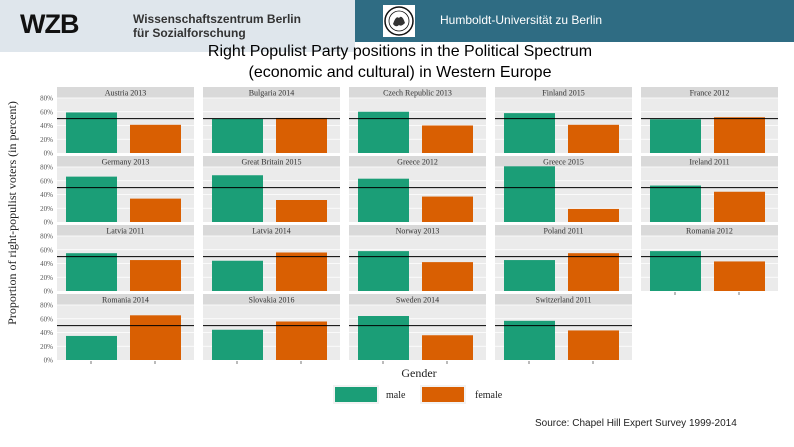 The height and width of the screenshot is (447, 794). Describe the element at coordinates (396, 395) in the screenshot. I see `legend-label-male: male` at that location.